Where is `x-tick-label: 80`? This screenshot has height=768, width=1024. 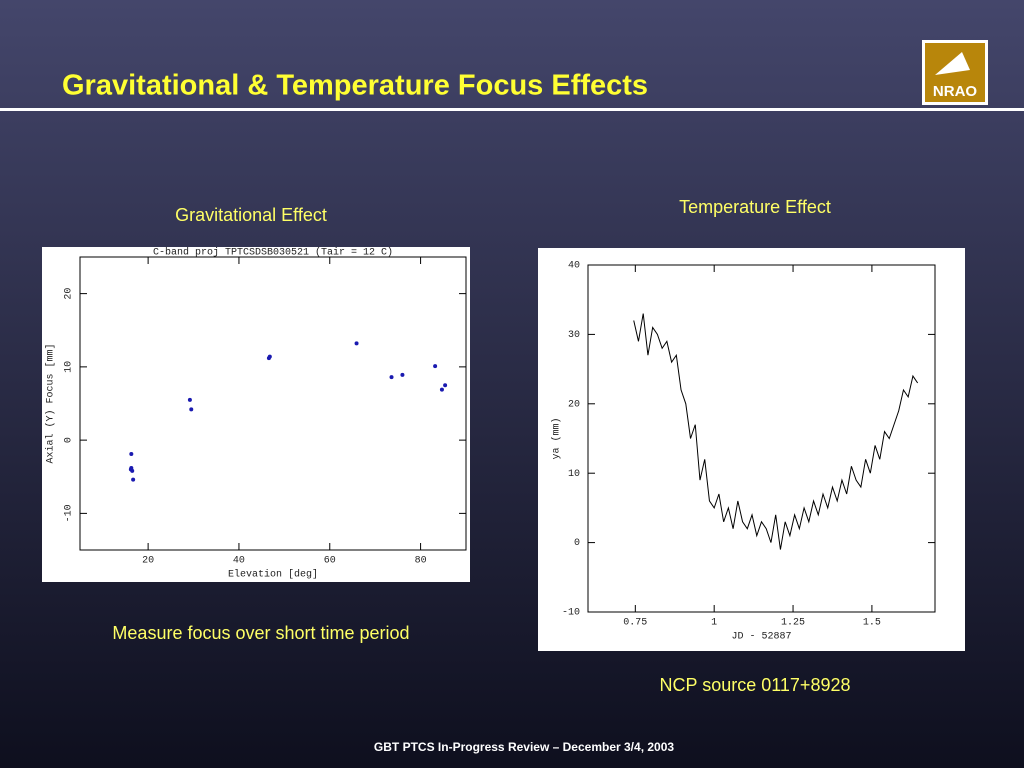 x-tick-label: 80 is located at coordinates (421, 561).